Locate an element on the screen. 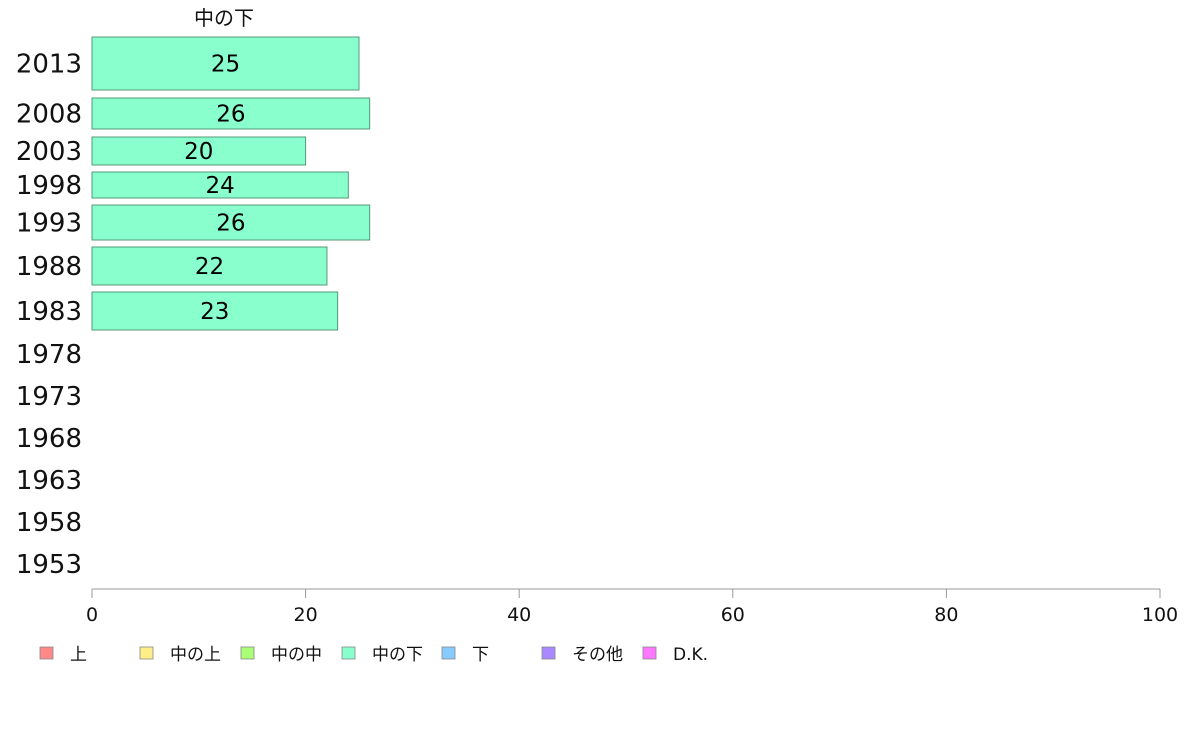 This screenshot has width=1188, height=736. y-tick-label: 1953 is located at coordinates (49, 565).